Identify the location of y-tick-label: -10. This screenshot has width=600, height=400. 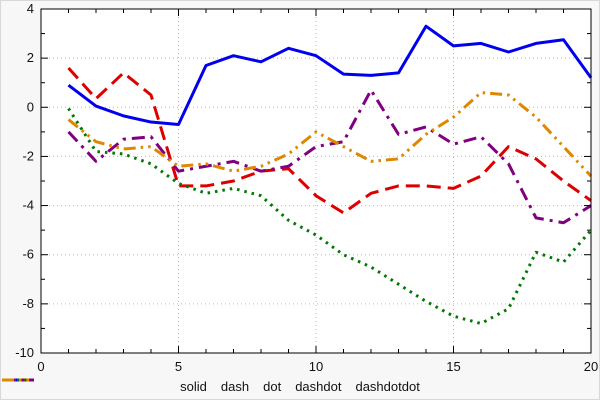
(24, 352).